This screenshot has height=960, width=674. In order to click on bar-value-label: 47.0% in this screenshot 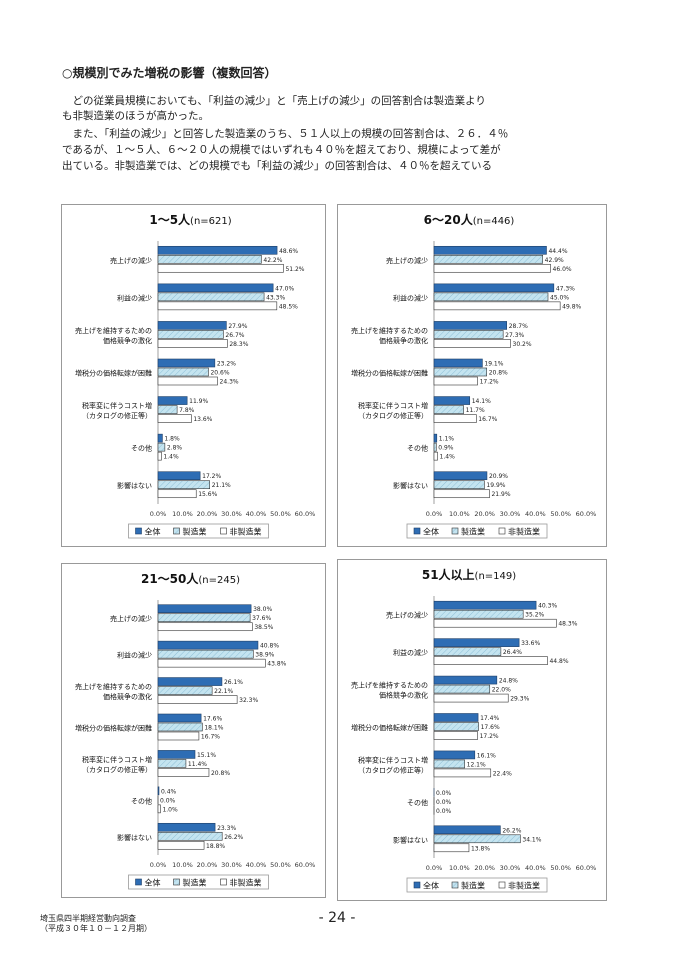, I will do `click(284, 288)`.